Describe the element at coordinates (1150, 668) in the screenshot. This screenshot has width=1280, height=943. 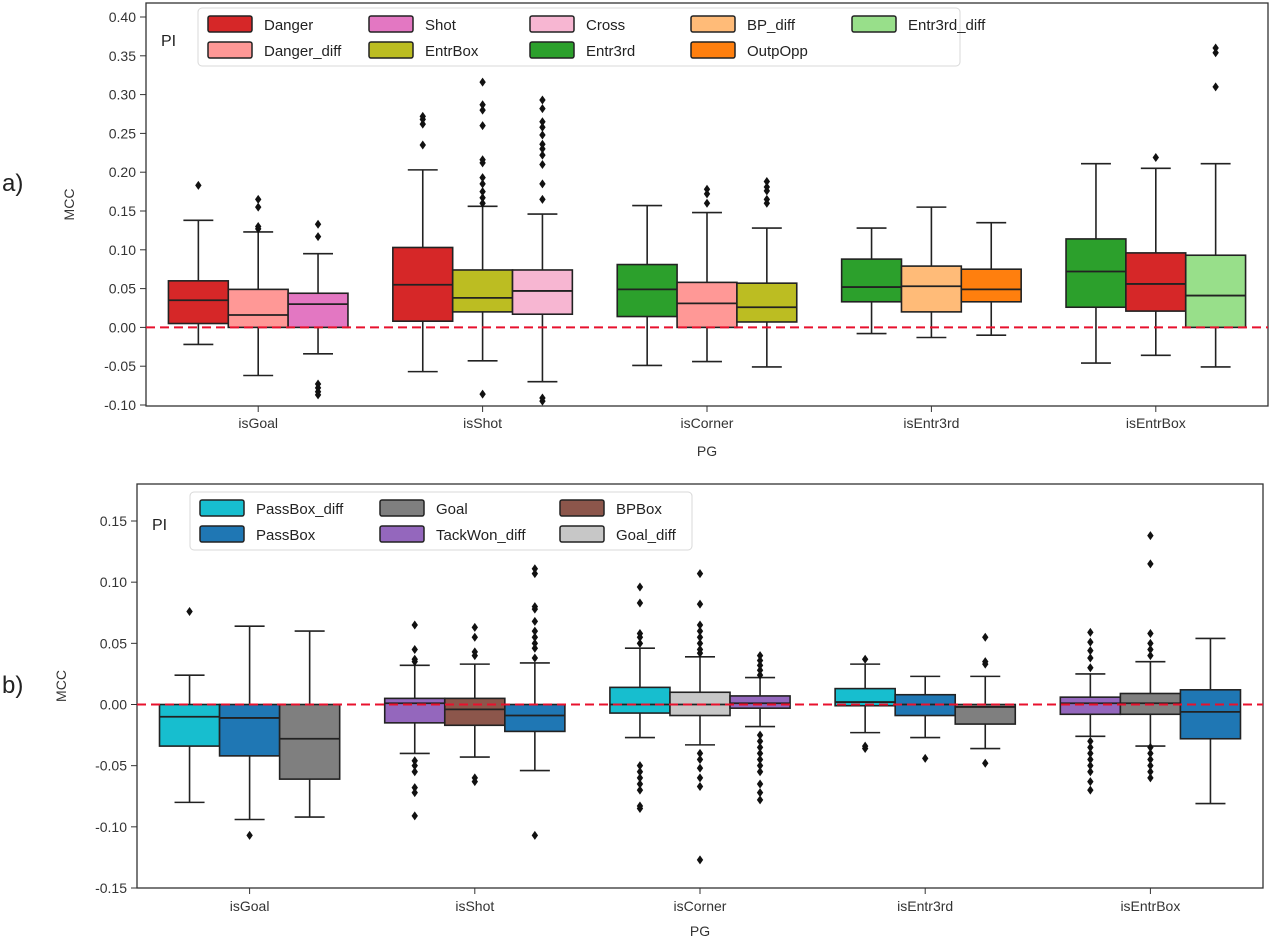
I see `box-group-isEntrBox` at that location.